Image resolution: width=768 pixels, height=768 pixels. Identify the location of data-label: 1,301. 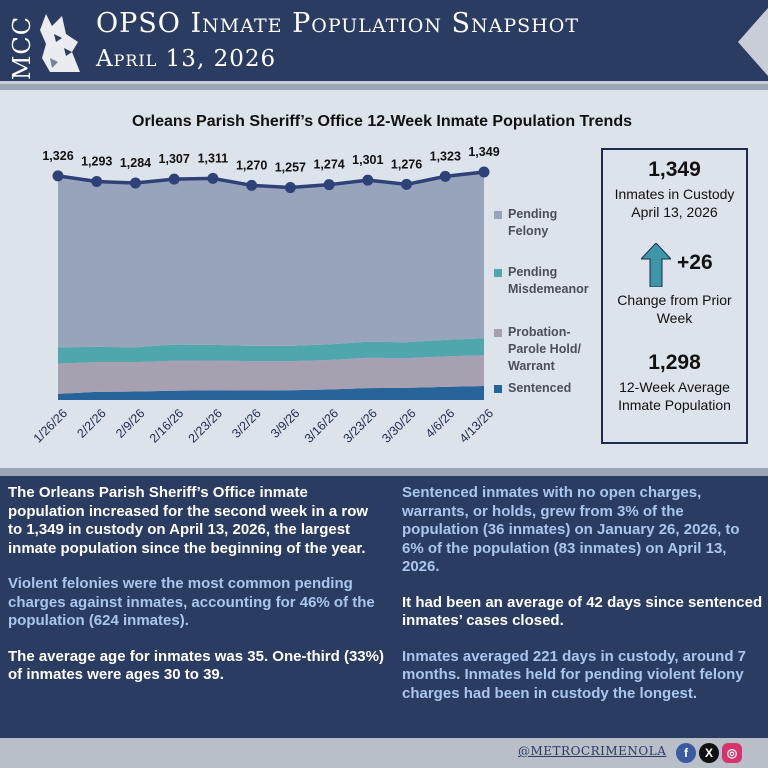
(367, 160).